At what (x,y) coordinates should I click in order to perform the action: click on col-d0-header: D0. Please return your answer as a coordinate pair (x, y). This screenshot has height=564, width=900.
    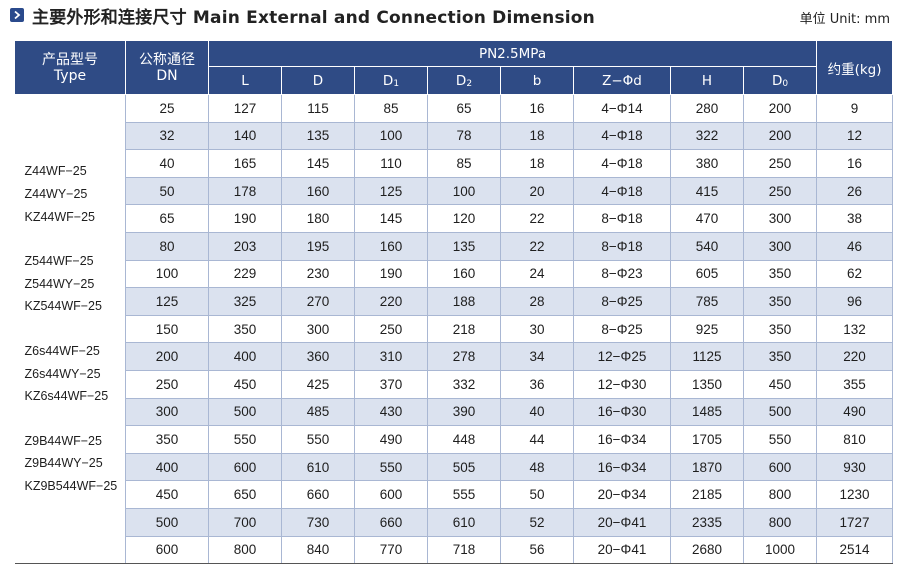
    Looking at the image, I should click on (780, 80).